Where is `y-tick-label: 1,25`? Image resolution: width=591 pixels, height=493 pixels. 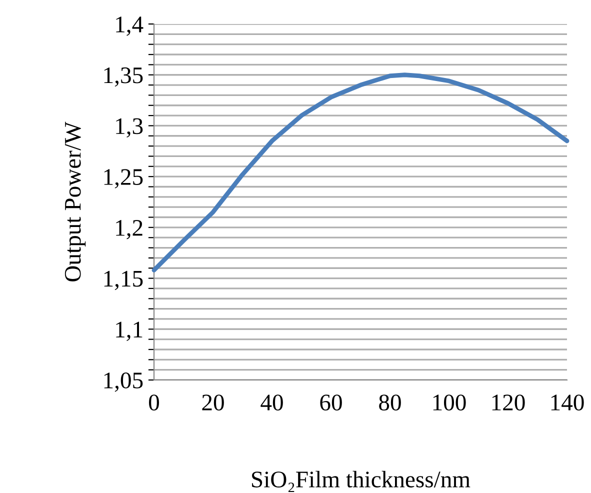
y-tick-label: 1,25 is located at coordinates (123, 178).